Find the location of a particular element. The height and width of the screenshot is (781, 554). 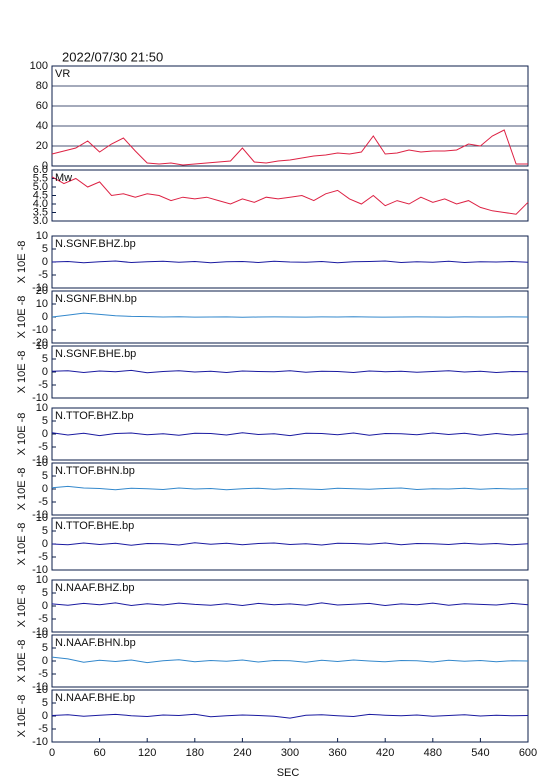

panel-label: N.SGNF.BHZ.bp is located at coordinates (95, 244).